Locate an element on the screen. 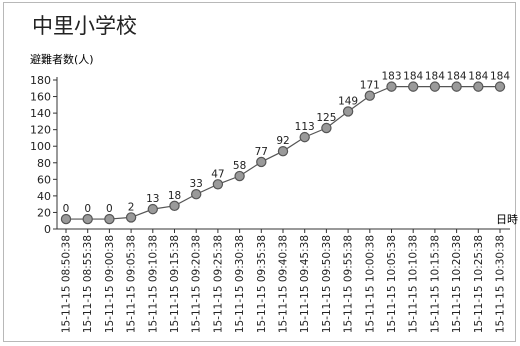 The width and height of the screenshot is (520, 346). data-label: 183 is located at coordinates (391, 77).